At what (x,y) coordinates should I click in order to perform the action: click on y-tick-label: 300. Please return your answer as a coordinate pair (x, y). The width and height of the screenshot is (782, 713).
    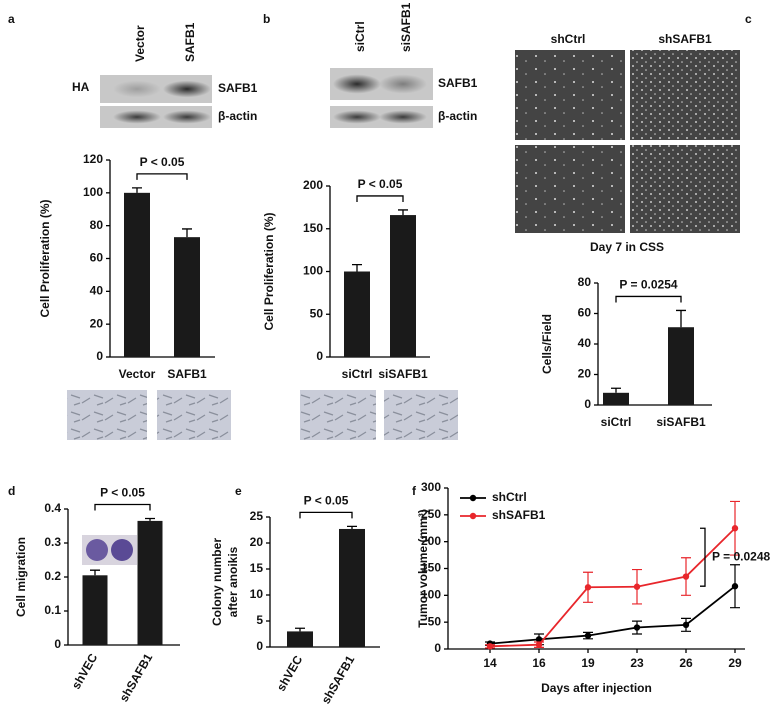
    Looking at the image, I should click on (431, 487).